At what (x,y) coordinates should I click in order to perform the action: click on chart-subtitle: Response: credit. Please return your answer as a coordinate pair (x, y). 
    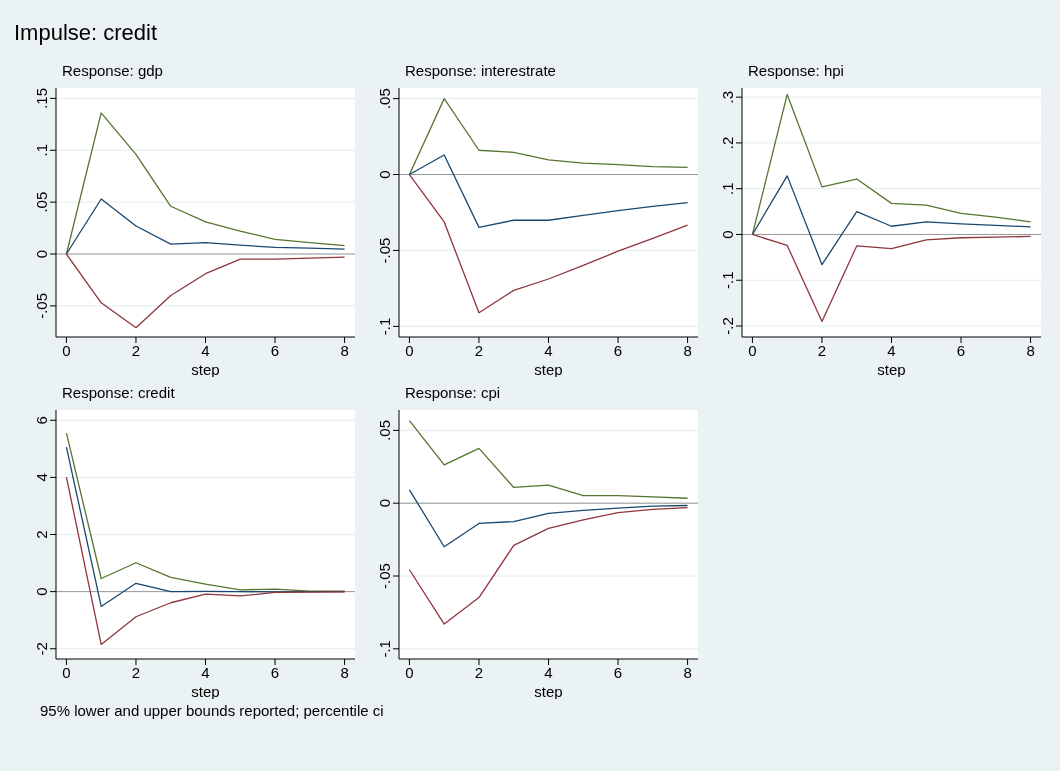
    Looking at the image, I should click on (119, 393).